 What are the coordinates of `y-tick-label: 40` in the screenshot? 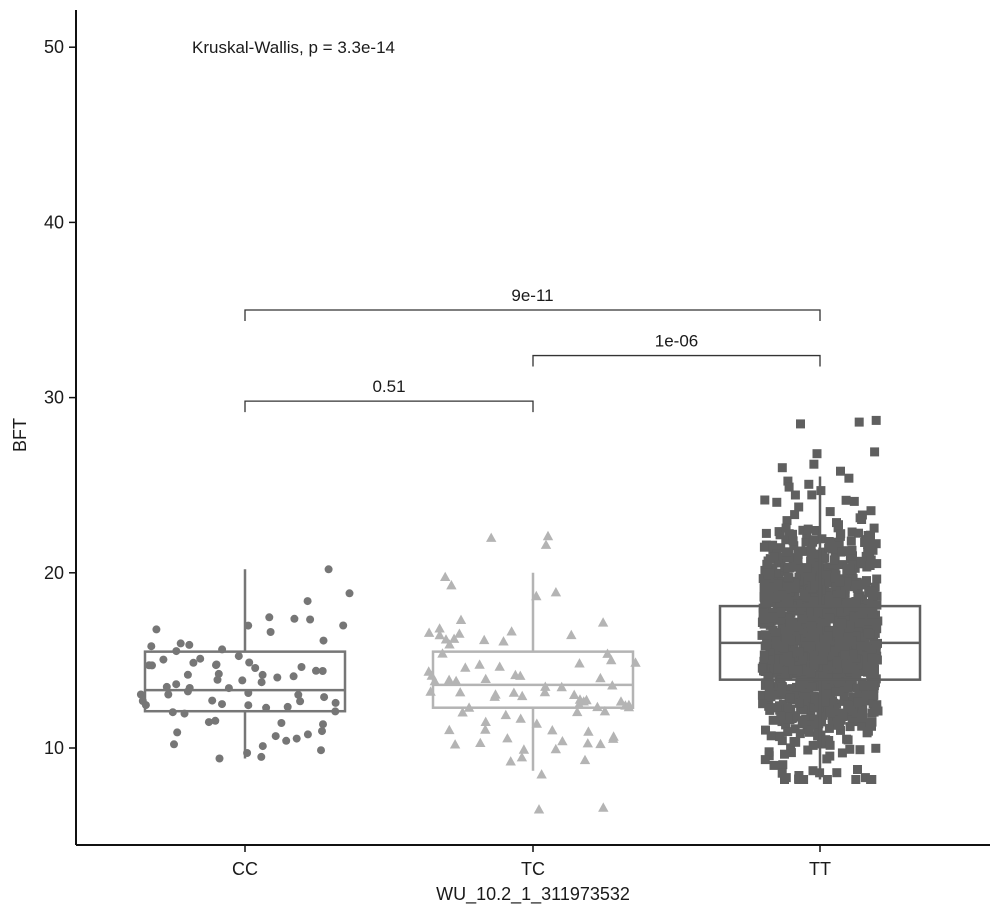 It's located at (54, 222).